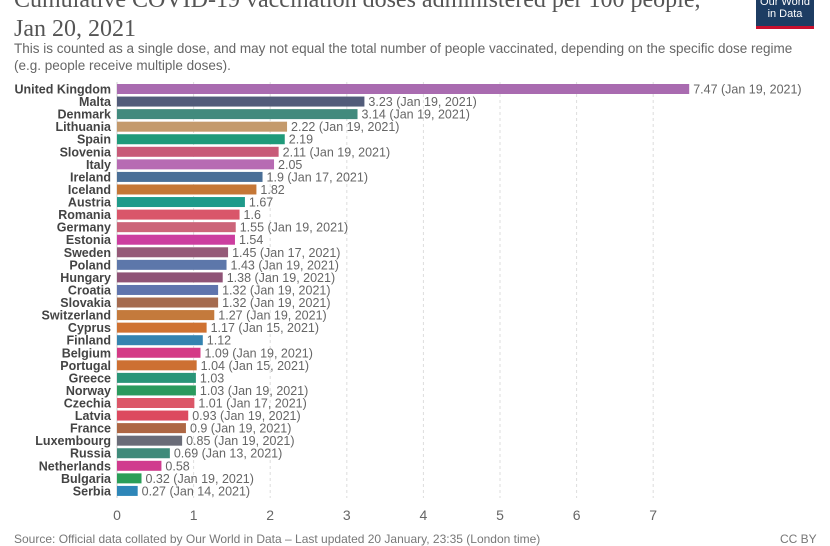 This screenshot has width=830, height=546. I want to click on category-label: Croatia, so click(90, 290).